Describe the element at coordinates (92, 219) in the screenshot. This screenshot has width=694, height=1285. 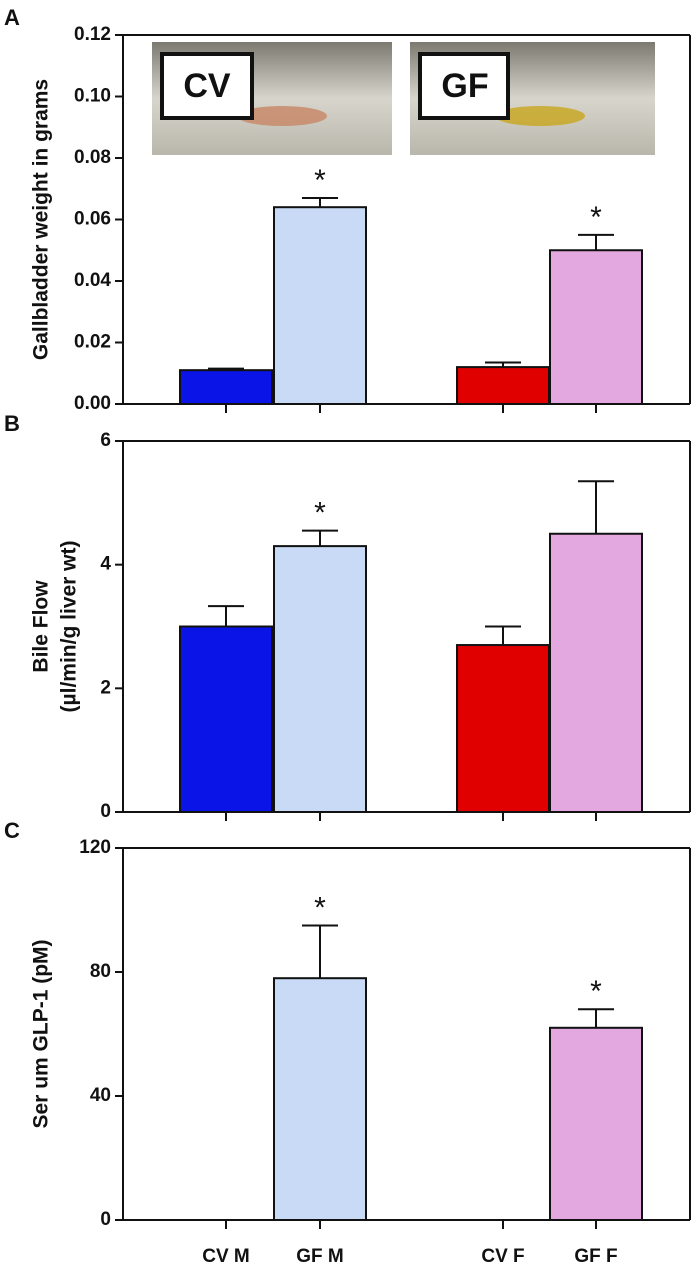
I see `y-tick-label: 0.06` at that location.